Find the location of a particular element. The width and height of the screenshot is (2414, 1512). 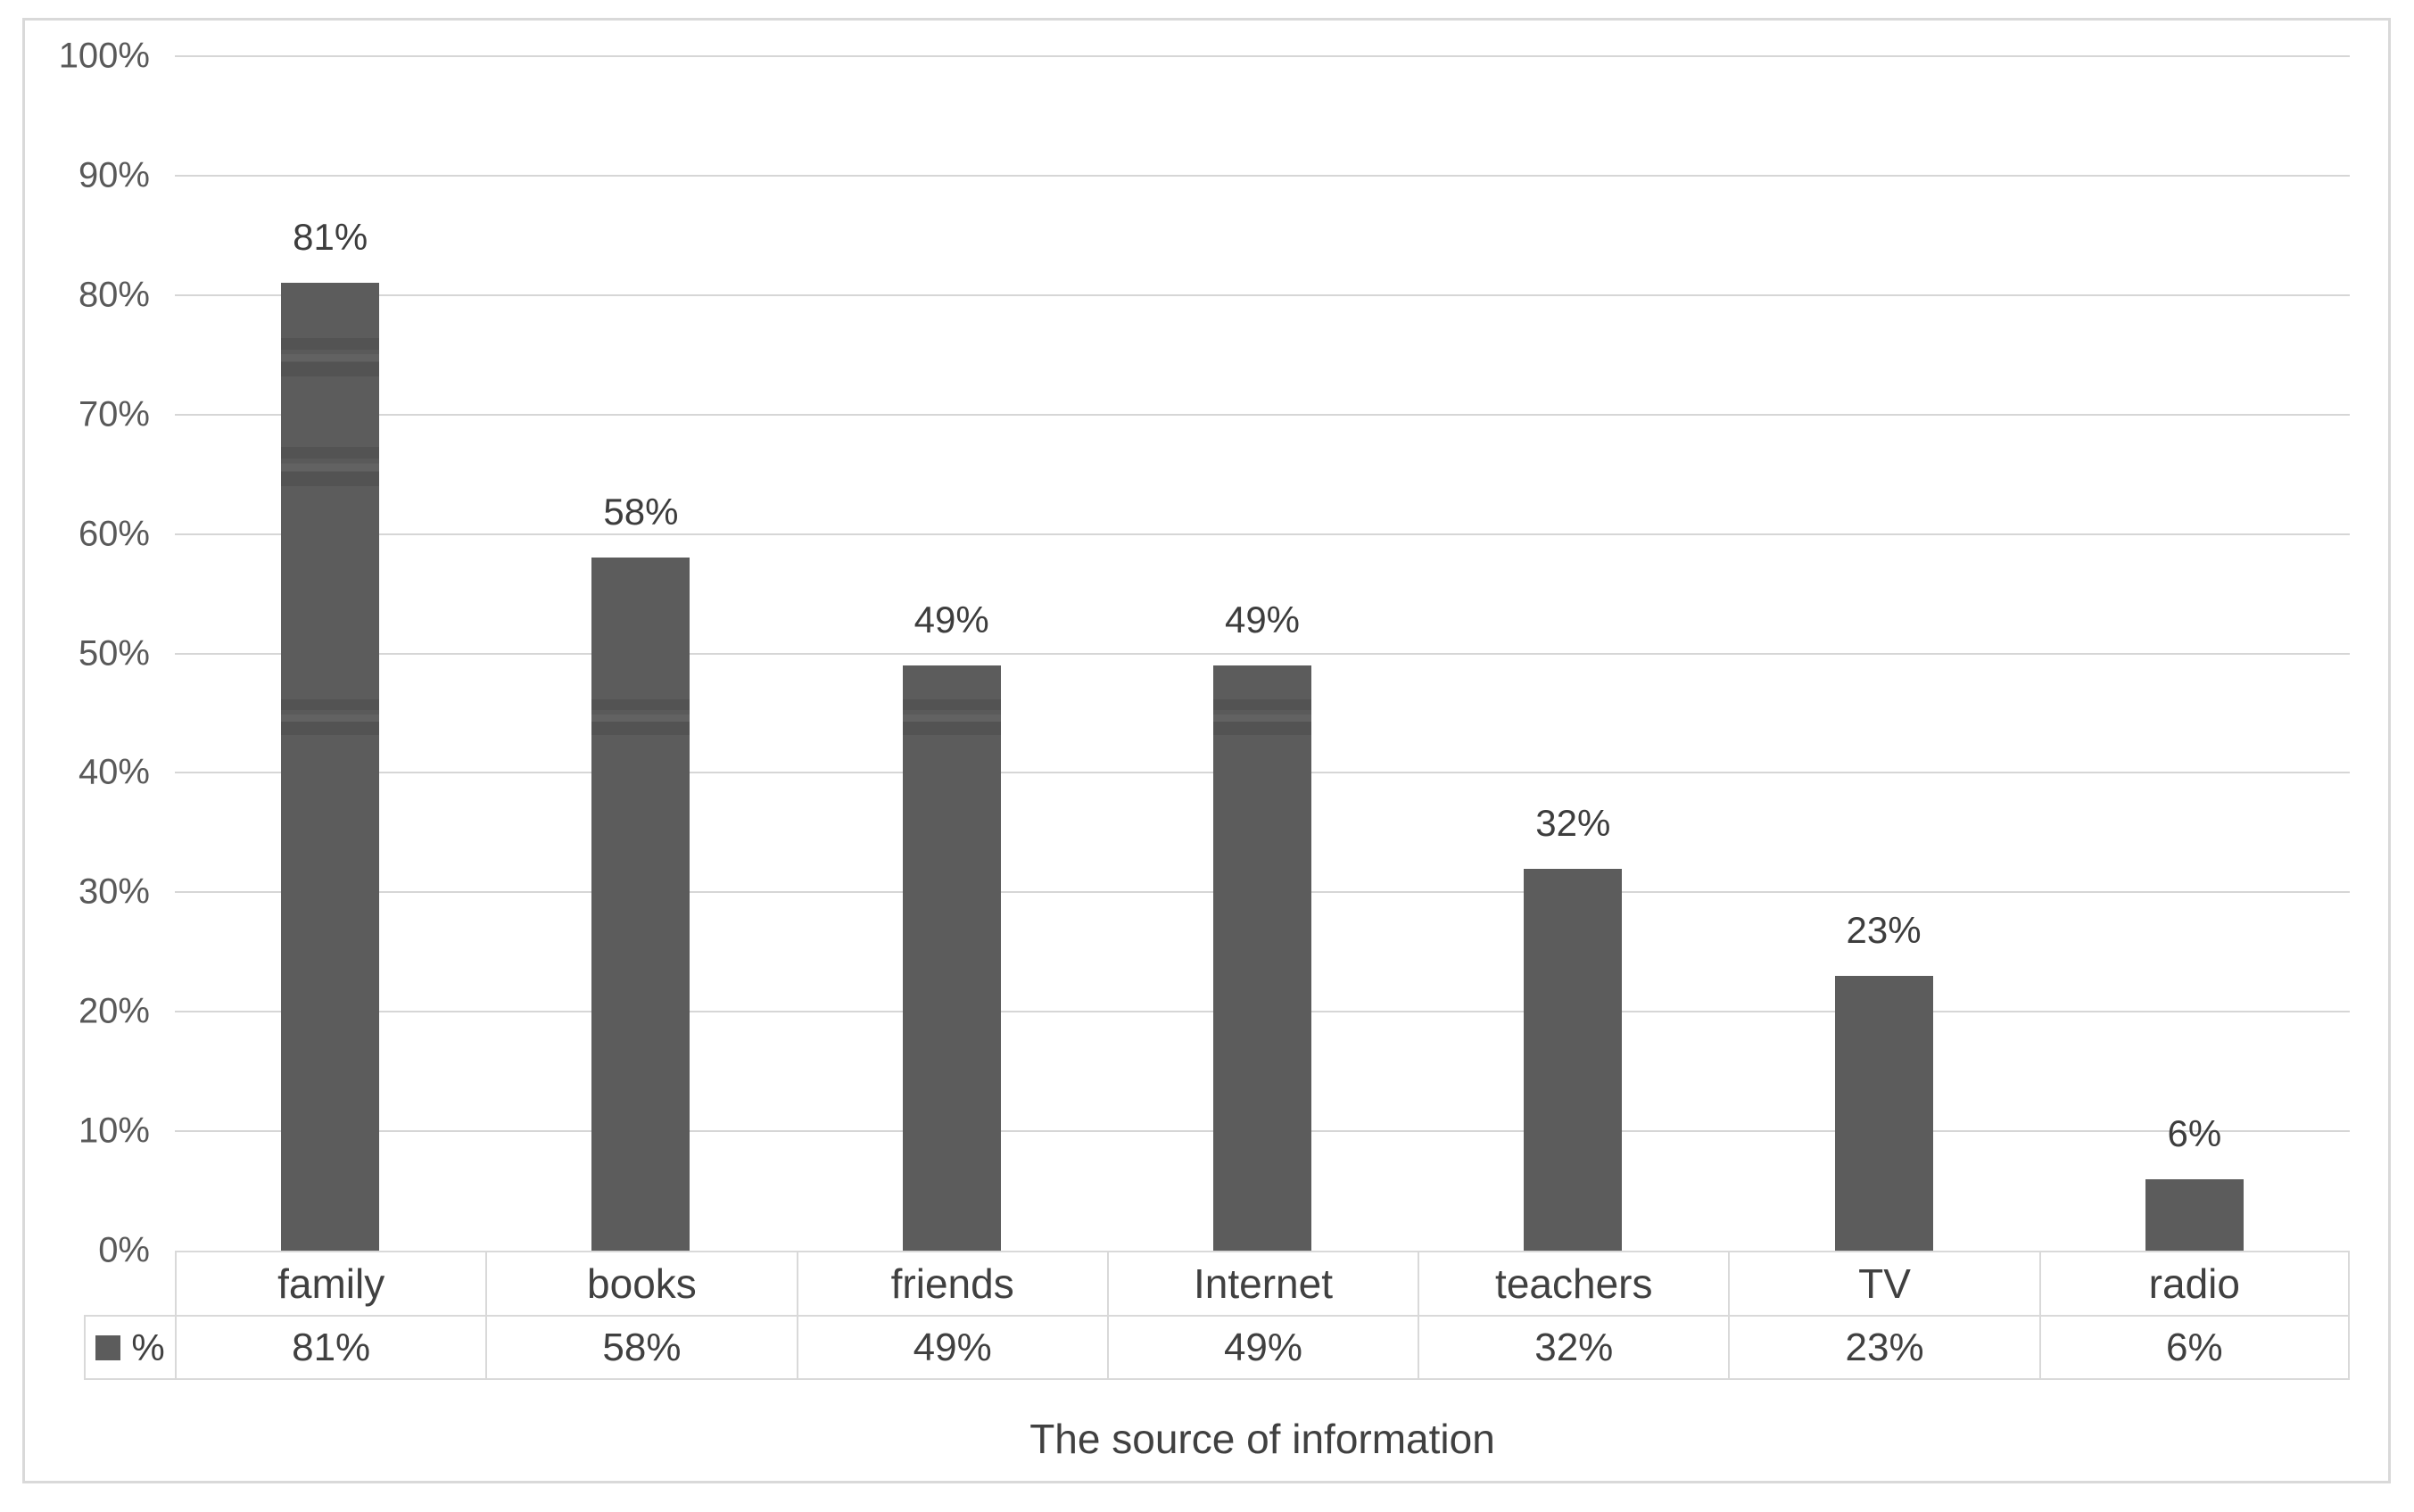

bar-teachers is located at coordinates (1573, 1059).